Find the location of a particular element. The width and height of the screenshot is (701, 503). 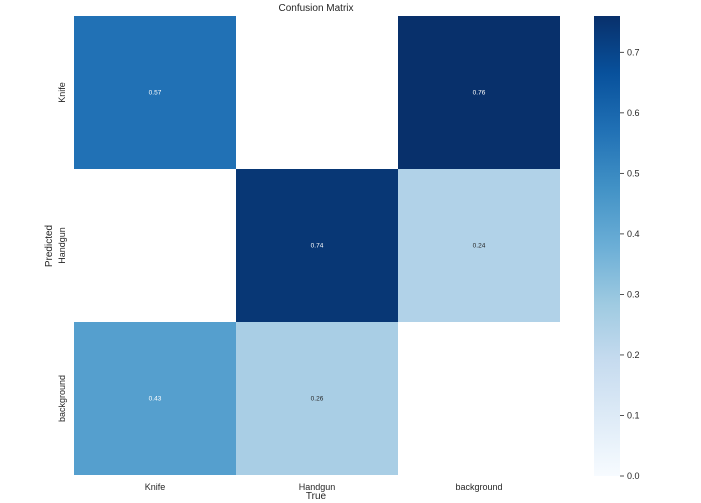

x-tick-labels: Knife Handgun background is located at coordinates (324, 487).